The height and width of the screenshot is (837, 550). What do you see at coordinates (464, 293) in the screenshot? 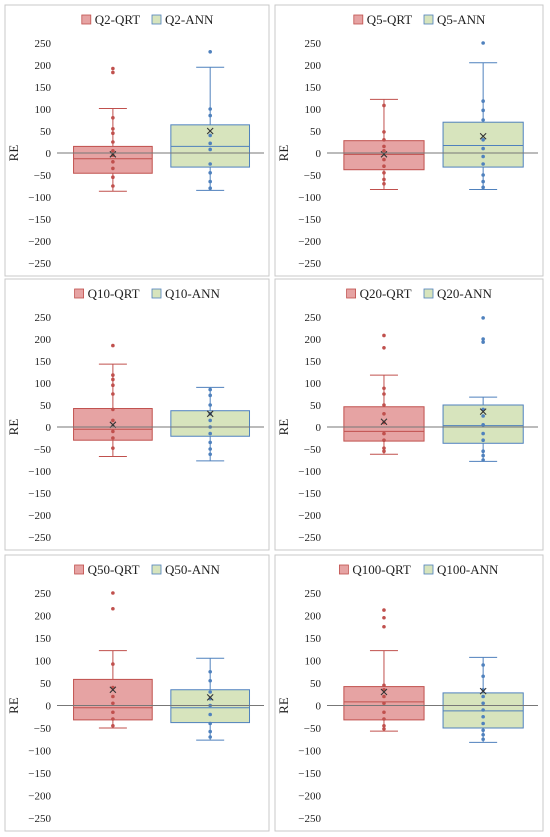
I see `legend-label-ann: Q20-ANN` at bounding box center [464, 293].